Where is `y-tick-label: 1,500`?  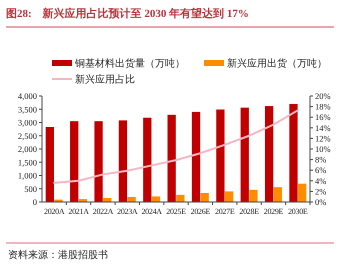 y-tick-label: 1,500 is located at coordinates (27, 162).